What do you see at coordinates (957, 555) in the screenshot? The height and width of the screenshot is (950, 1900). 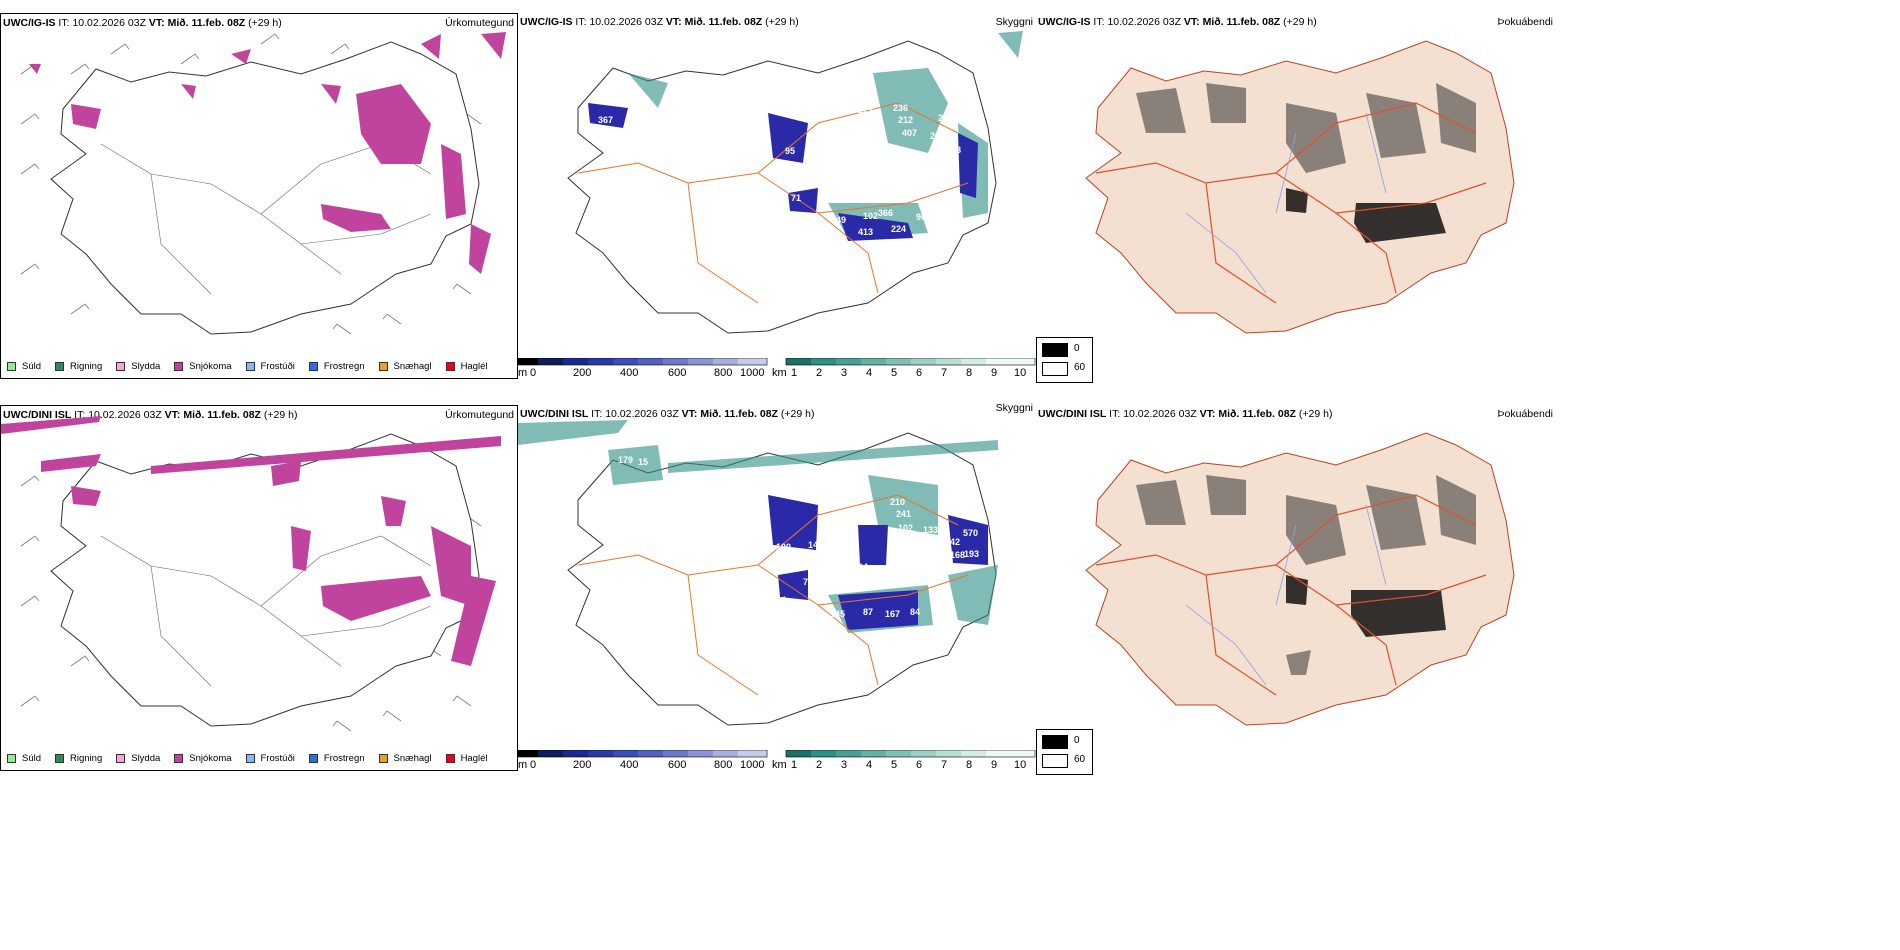 I see `cloud-label: 168` at bounding box center [957, 555].